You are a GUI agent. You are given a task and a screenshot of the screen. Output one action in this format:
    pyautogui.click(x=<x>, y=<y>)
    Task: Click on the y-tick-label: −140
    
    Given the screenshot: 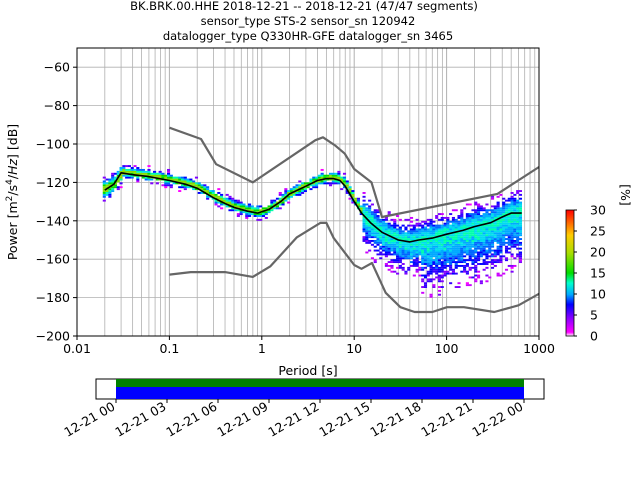 What is the action you would take?
    pyautogui.click(x=53, y=220)
    